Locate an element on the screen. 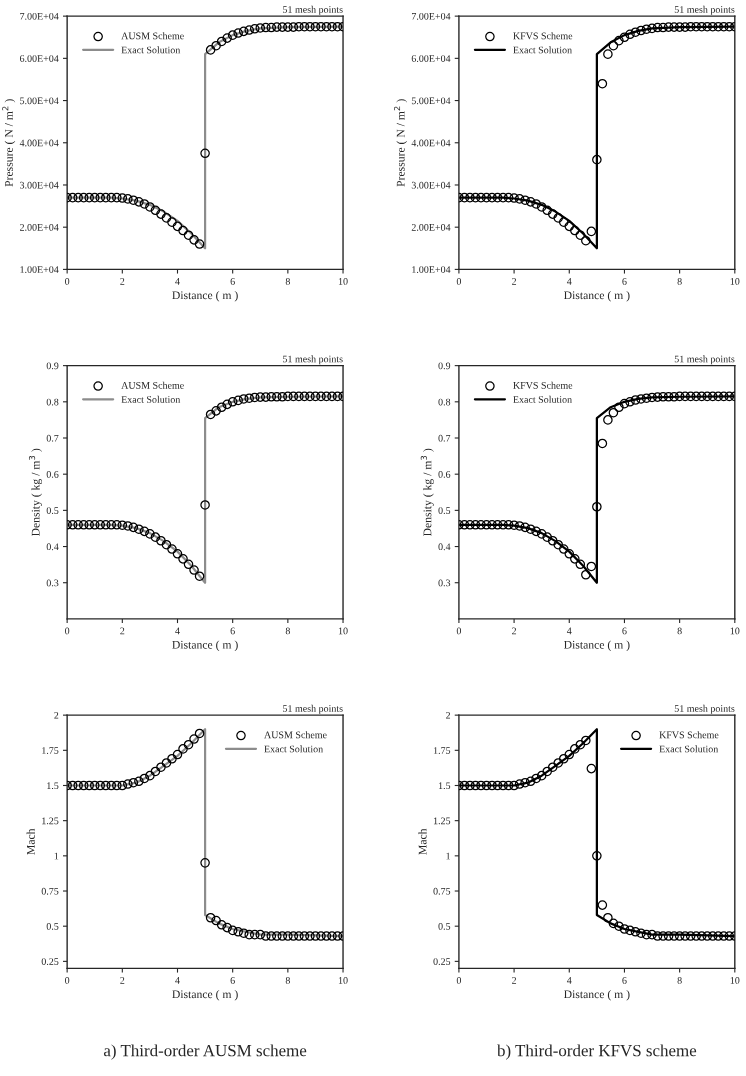  text: a) Third-order AUSM scheme is located at coordinates (205, 1052).